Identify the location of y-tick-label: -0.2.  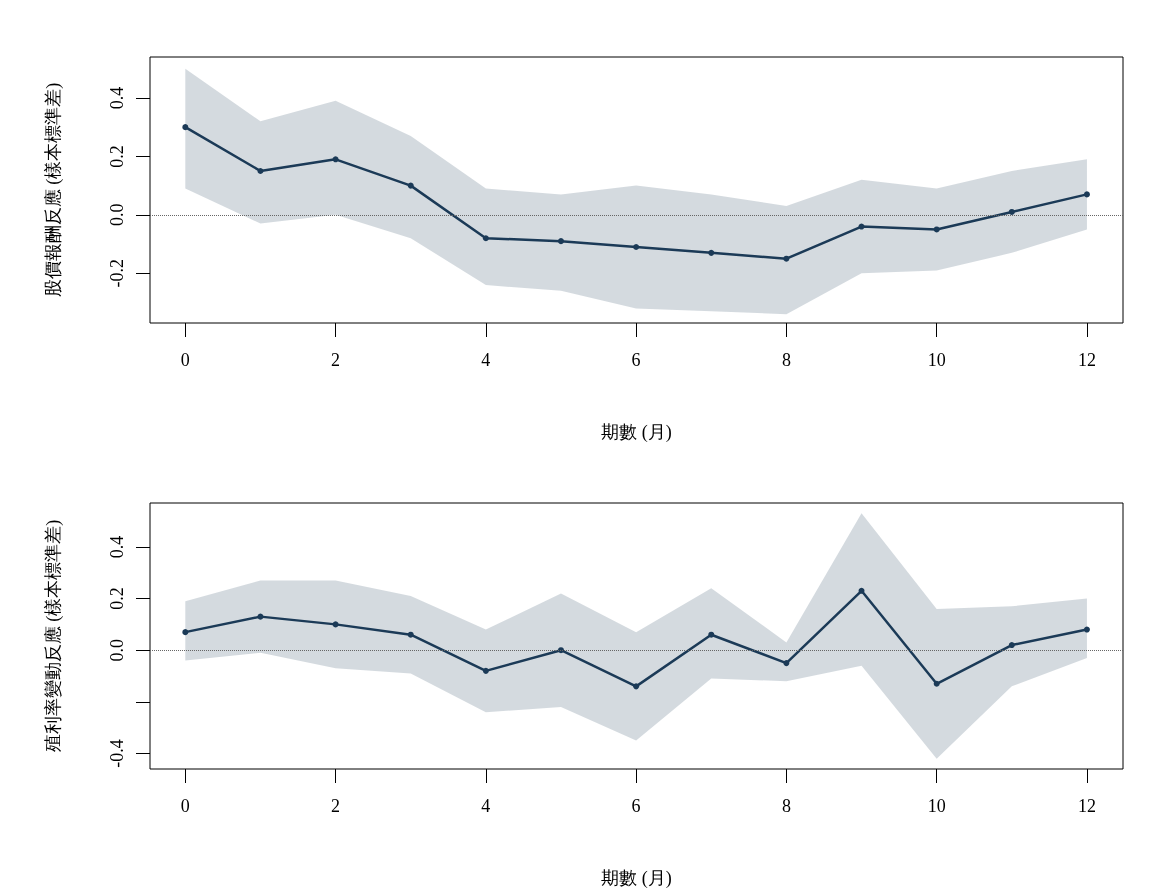
(117, 273).